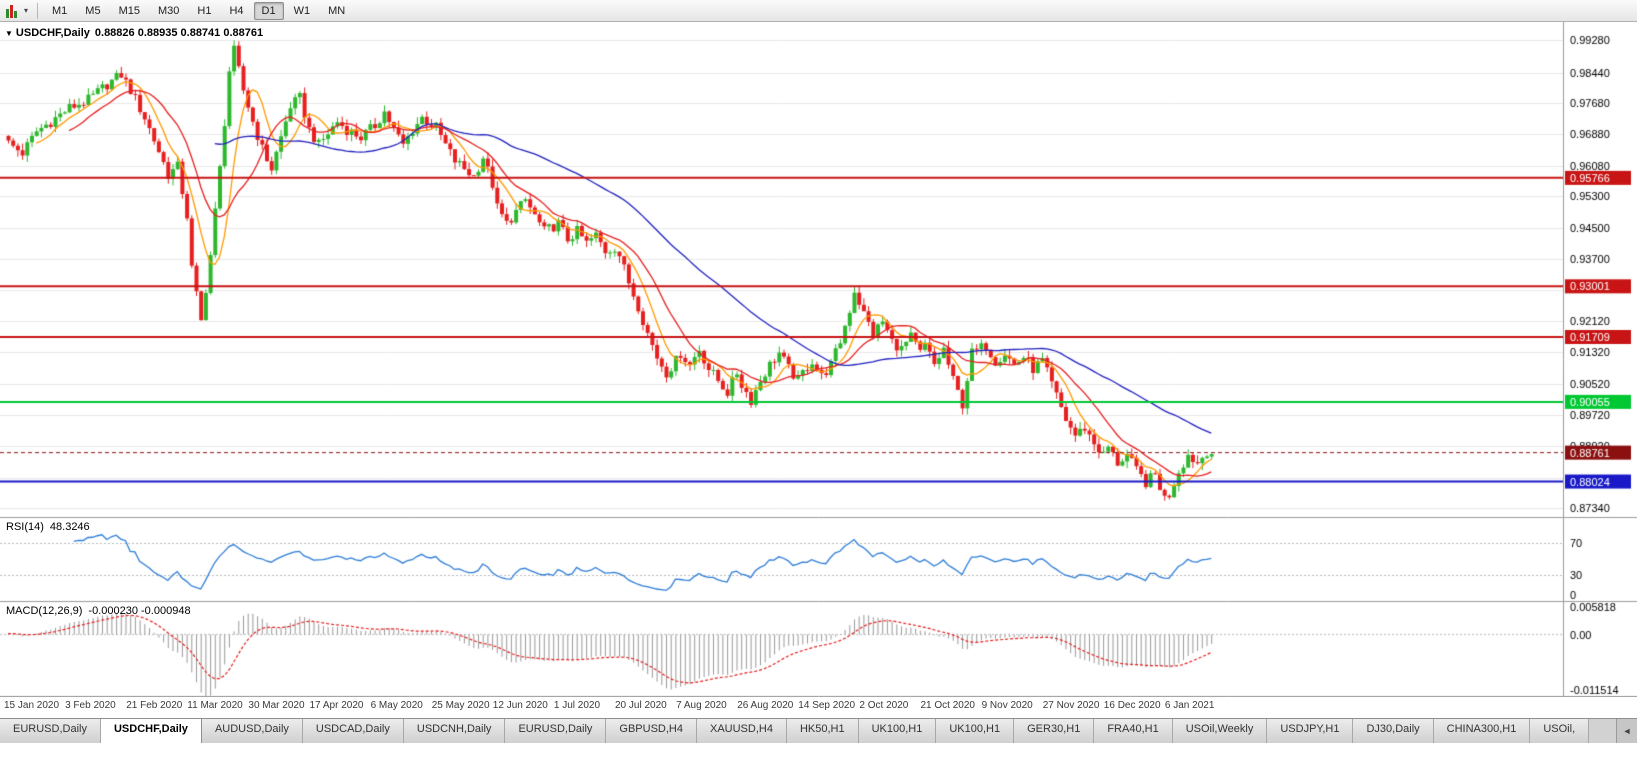 Image resolution: width=1637 pixels, height=772 pixels. What do you see at coordinates (1310, 731) in the screenshot?
I see `chart-tab: USDJPY,H1` at bounding box center [1310, 731].